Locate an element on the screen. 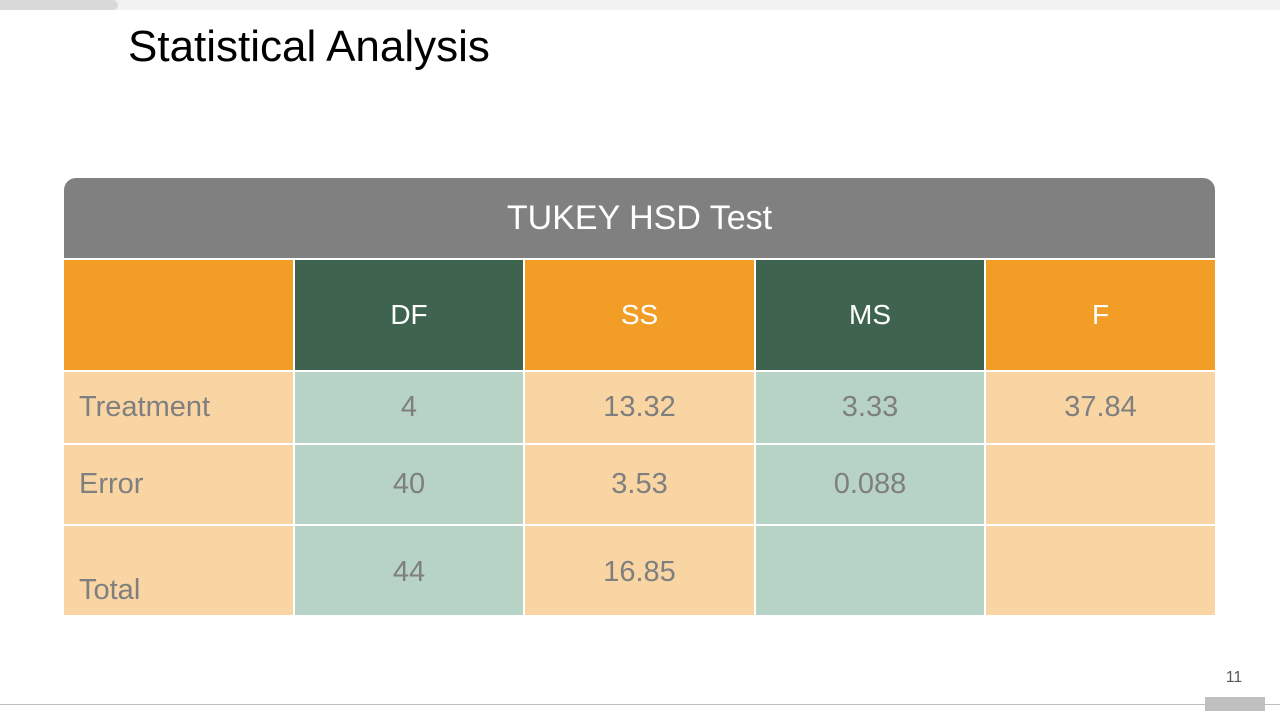  table-cell: 4 is located at coordinates (409, 407).